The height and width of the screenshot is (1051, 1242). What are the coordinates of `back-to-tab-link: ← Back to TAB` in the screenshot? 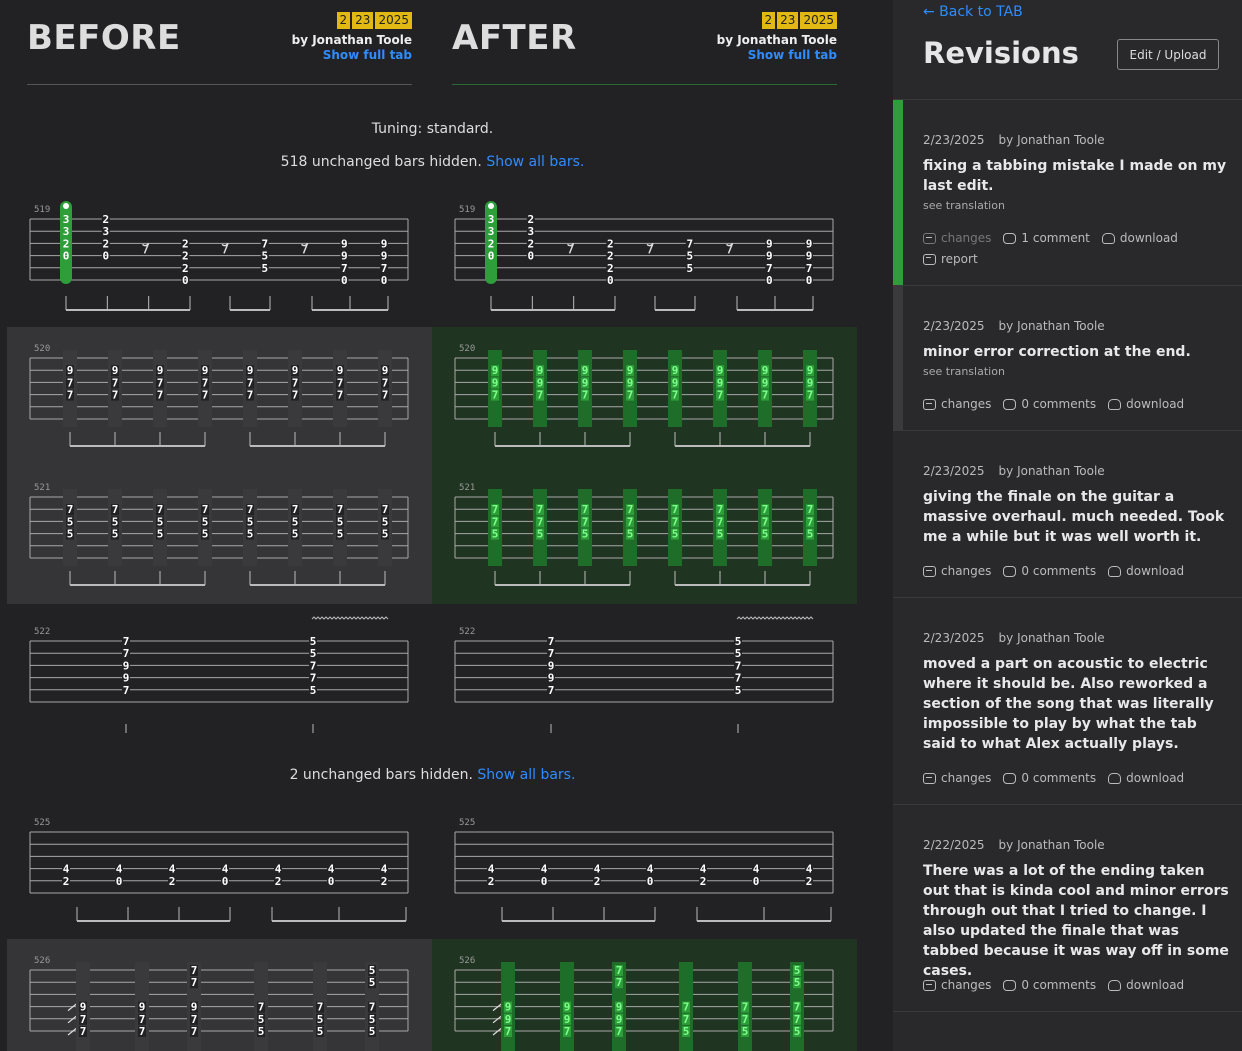 It's located at (973, 12).